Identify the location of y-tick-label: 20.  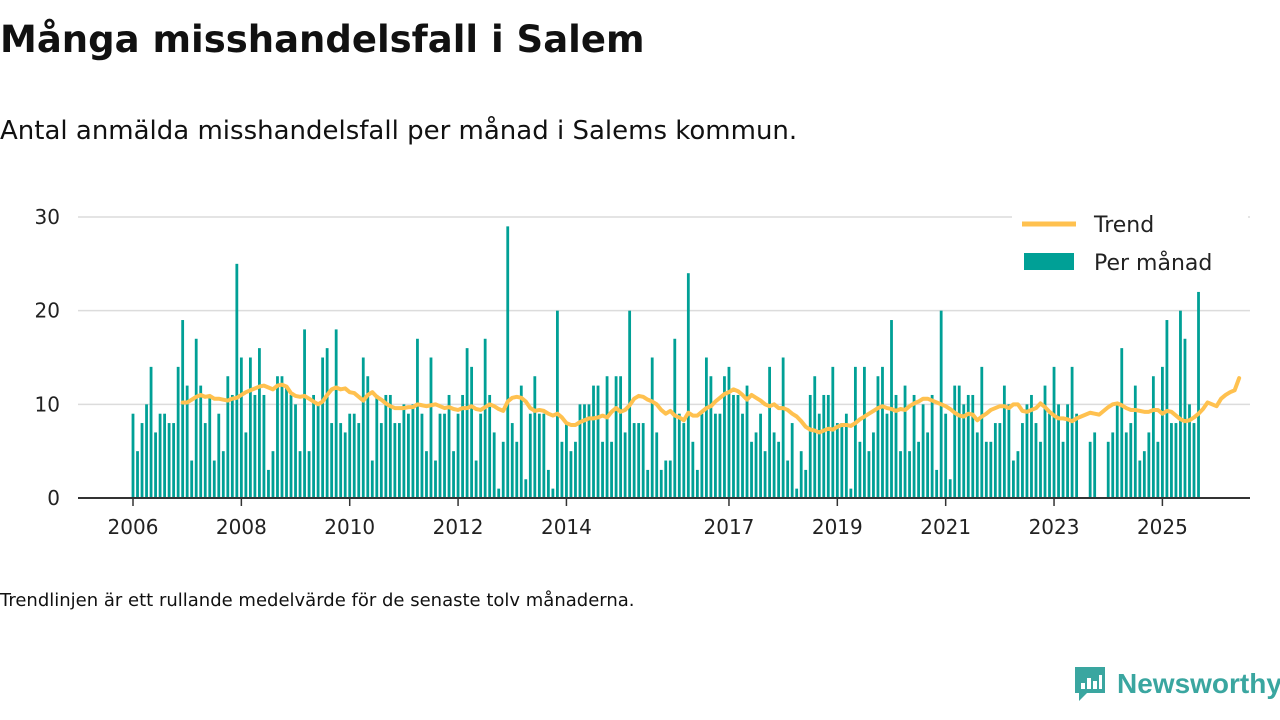
(47, 311).